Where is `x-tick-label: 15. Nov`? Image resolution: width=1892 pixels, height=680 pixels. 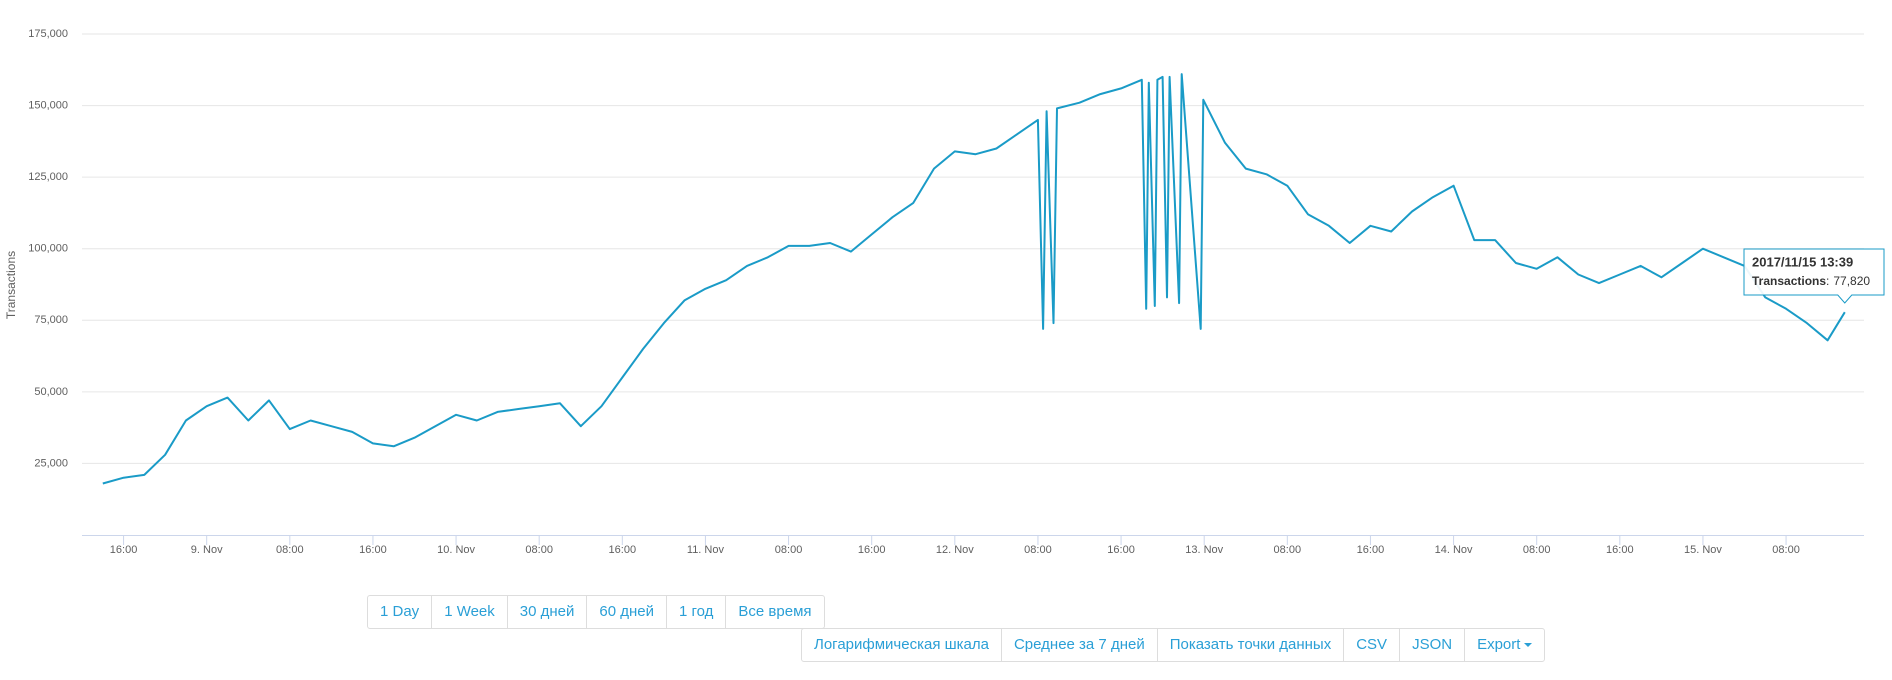 x-tick-label: 15. Nov is located at coordinates (1703, 550).